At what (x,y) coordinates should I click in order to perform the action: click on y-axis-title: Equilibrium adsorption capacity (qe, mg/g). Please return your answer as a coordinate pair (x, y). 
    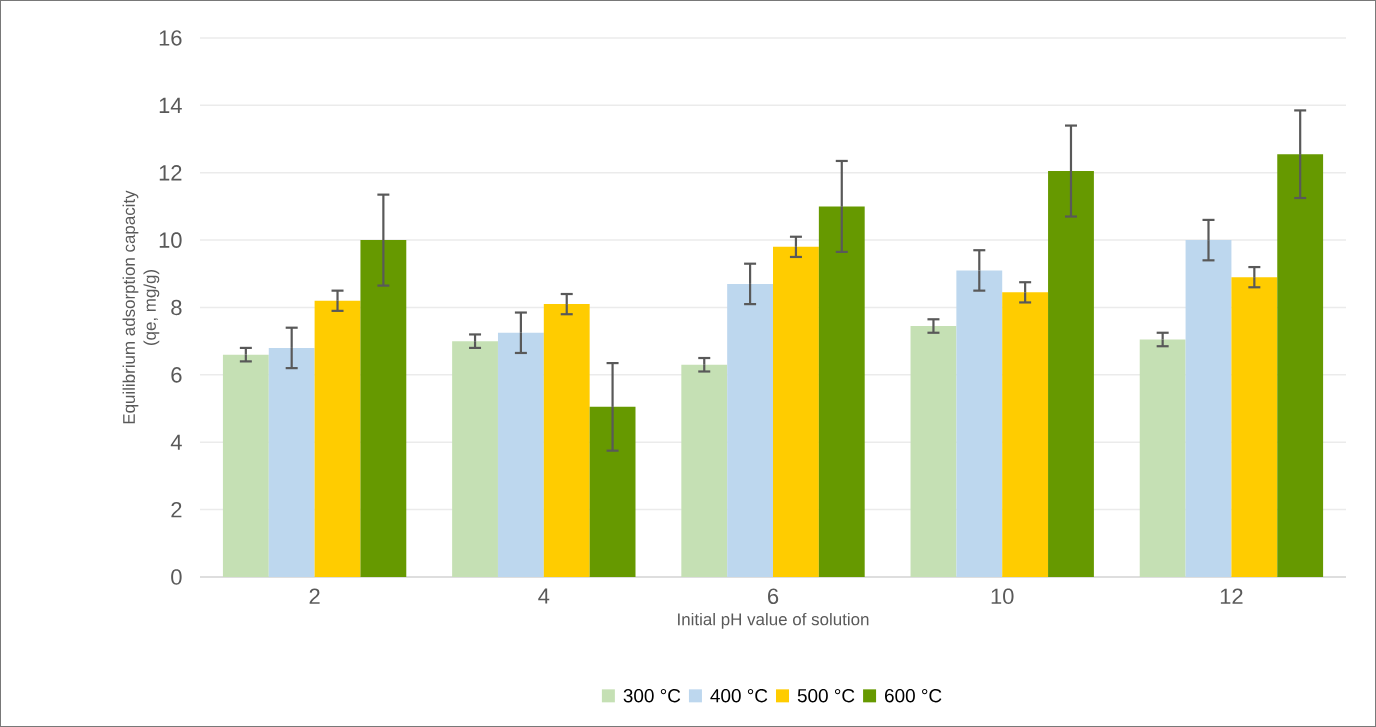
    Looking at the image, I should click on (141, 307).